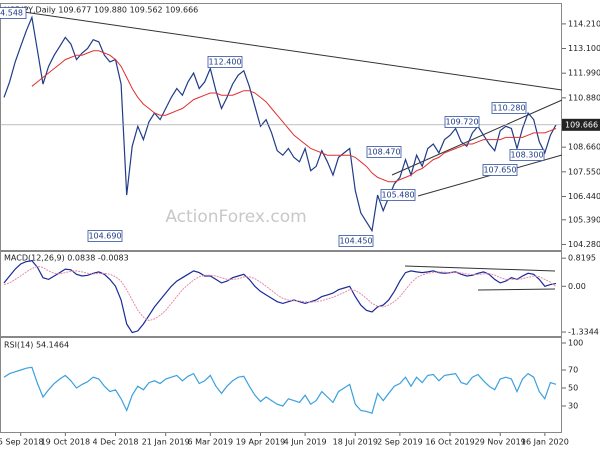 Image resolution: width=600 pixels, height=450 pixels. I want to click on price-annotation: 14.548, so click(11, 13).